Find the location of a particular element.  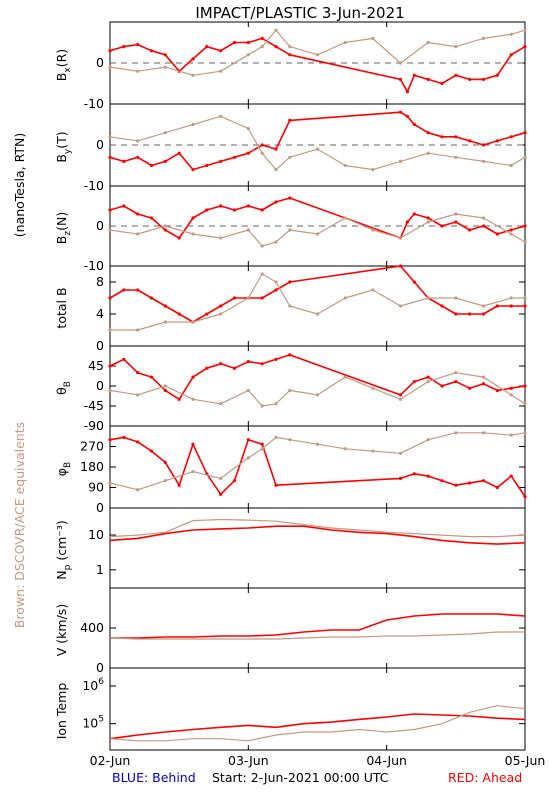

tick-label: 1 is located at coordinates (100, 569).